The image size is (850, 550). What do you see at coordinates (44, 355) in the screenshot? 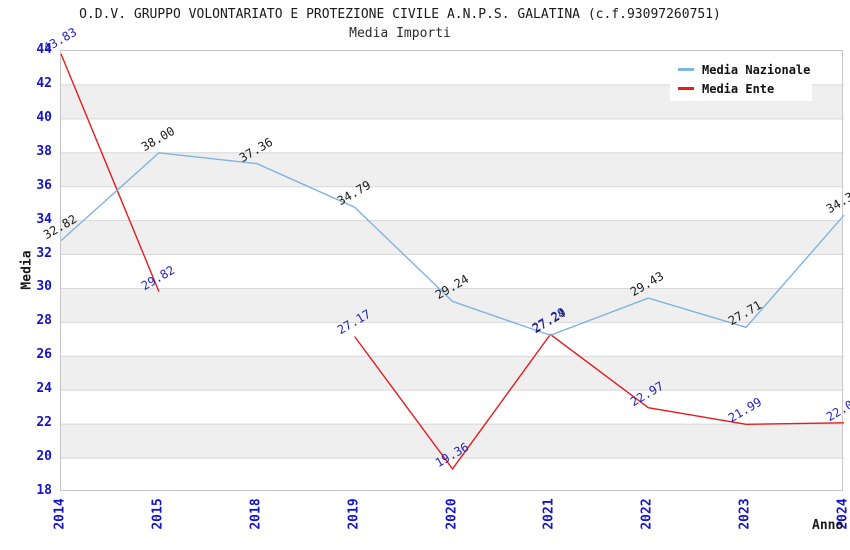
I see `y-tick-label: 26` at bounding box center [44, 355].